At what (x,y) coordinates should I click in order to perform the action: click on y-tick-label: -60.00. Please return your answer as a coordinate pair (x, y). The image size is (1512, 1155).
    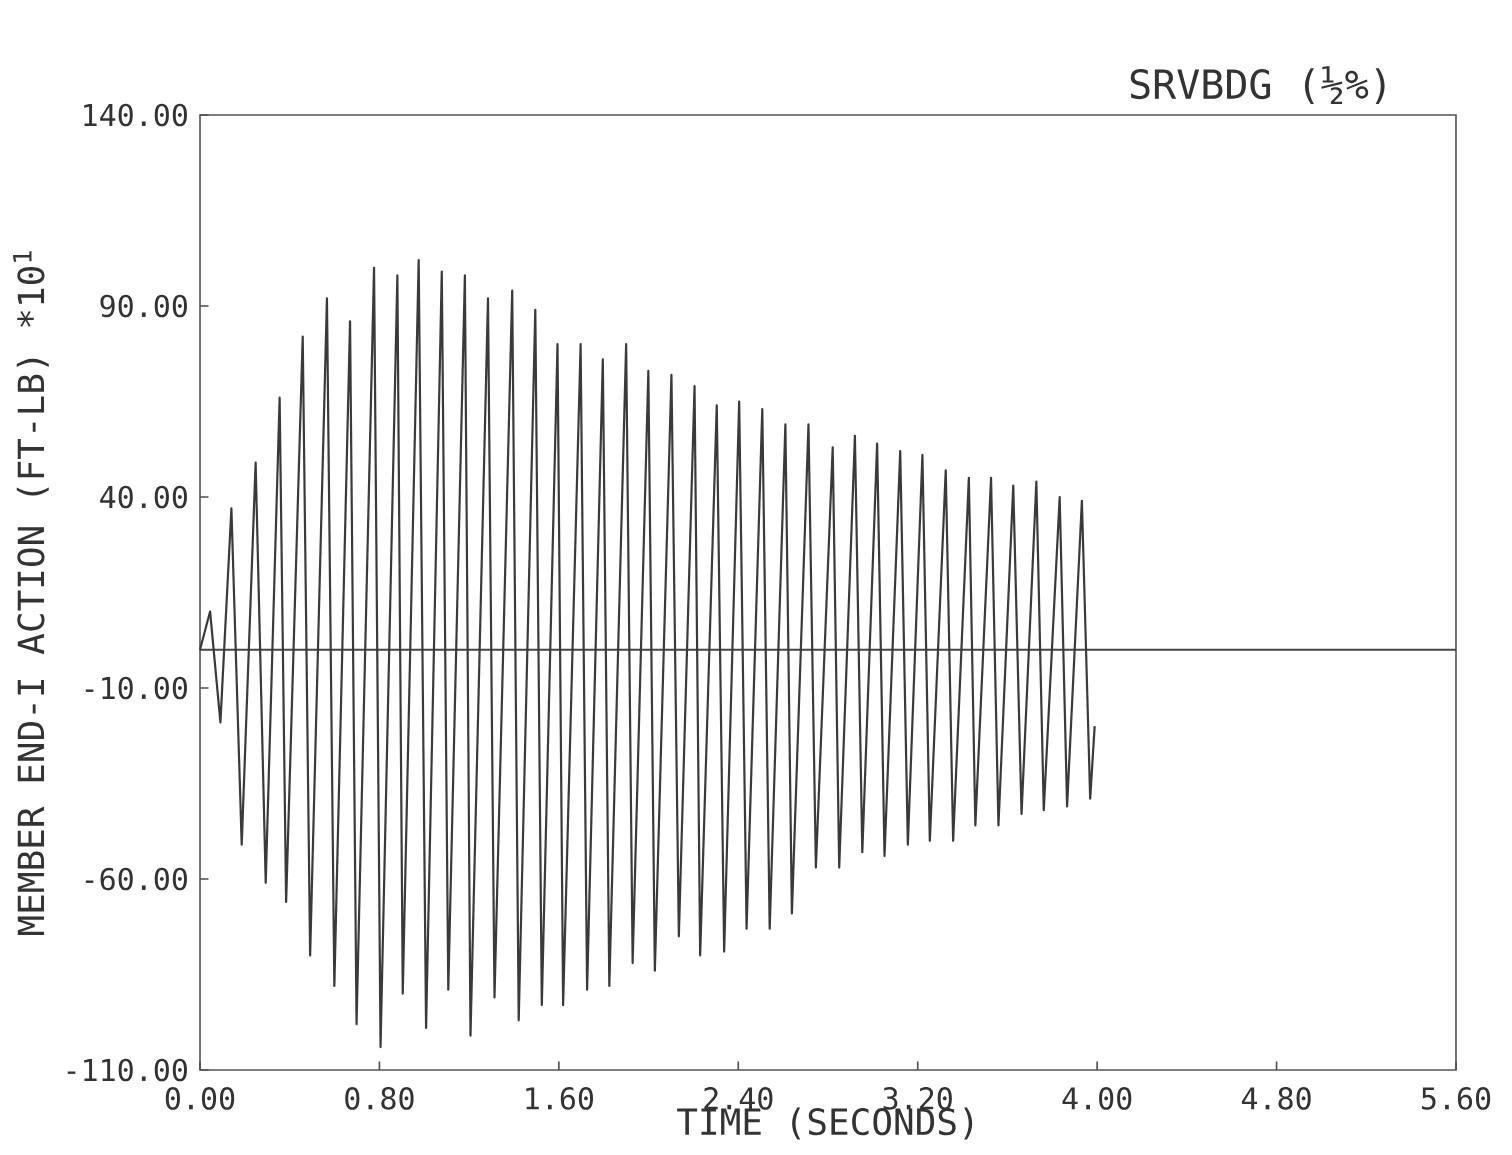
    Looking at the image, I should click on (136, 879).